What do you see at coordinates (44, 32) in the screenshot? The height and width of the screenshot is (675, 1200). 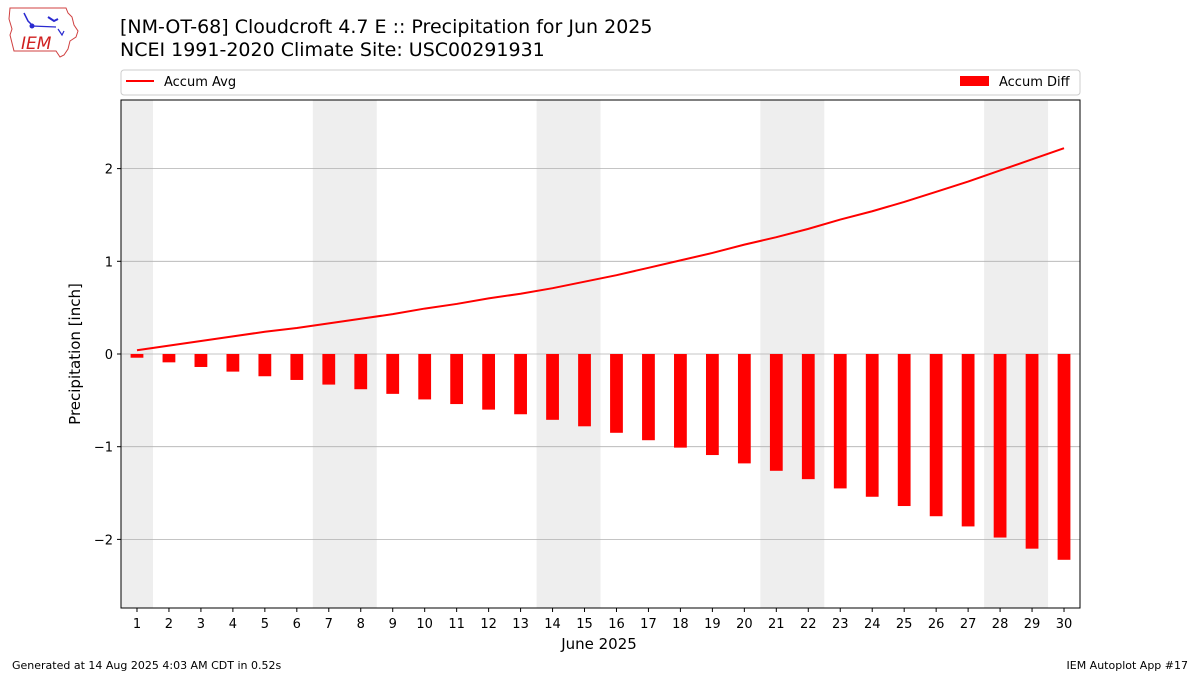 I see `iem-logo: IEM` at bounding box center [44, 32].